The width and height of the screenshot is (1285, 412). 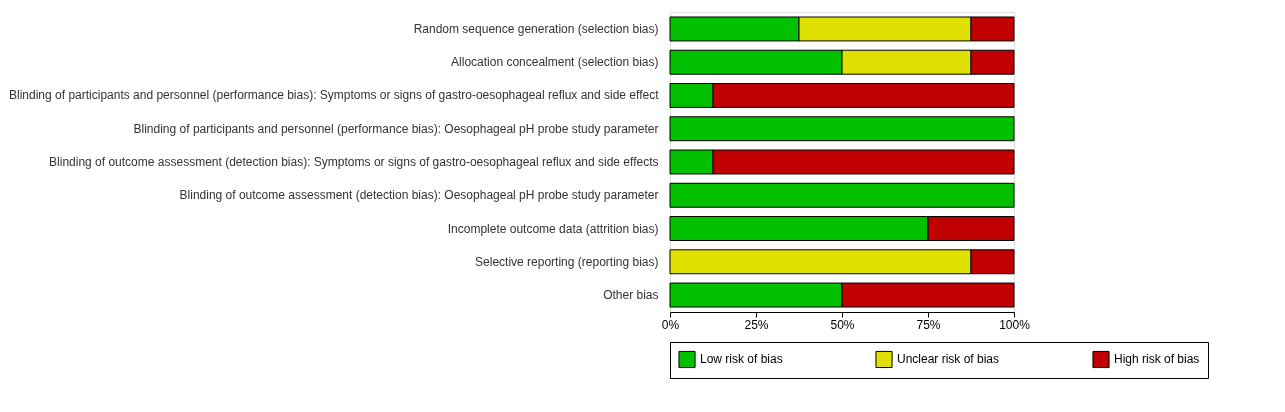 What do you see at coordinates (756, 324) in the screenshot?
I see `x-tick-label: 25%` at bounding box center [756, 324].